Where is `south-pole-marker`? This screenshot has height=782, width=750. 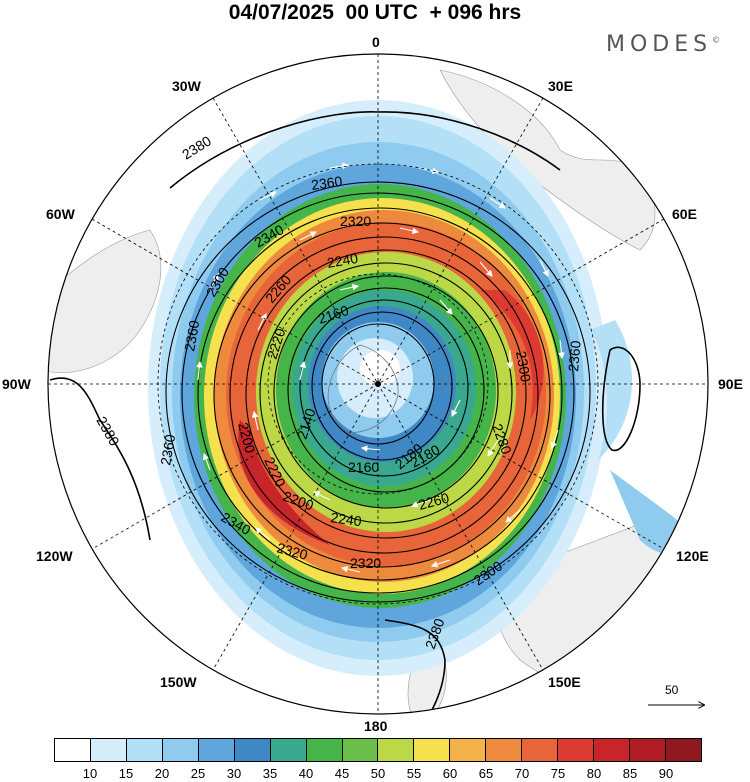
south-pole-marker is located at coordinates (378, 384).